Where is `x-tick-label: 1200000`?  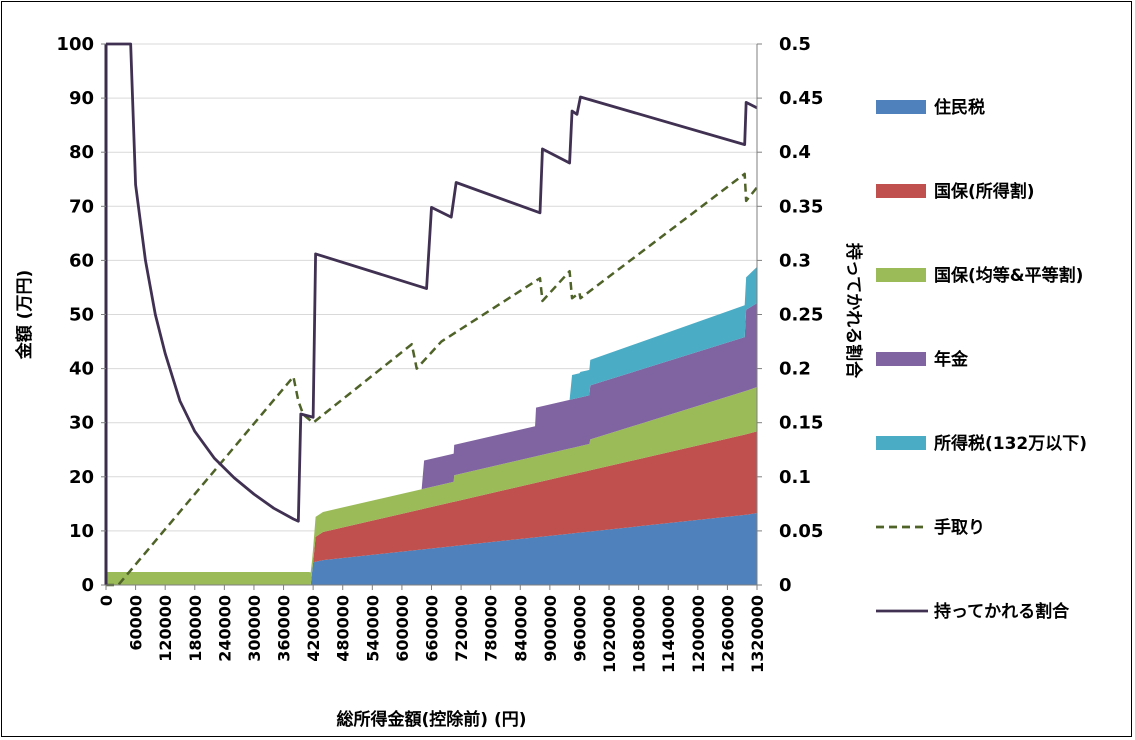
x-tick-label: 1200000 is located at coordinates (698, 634).